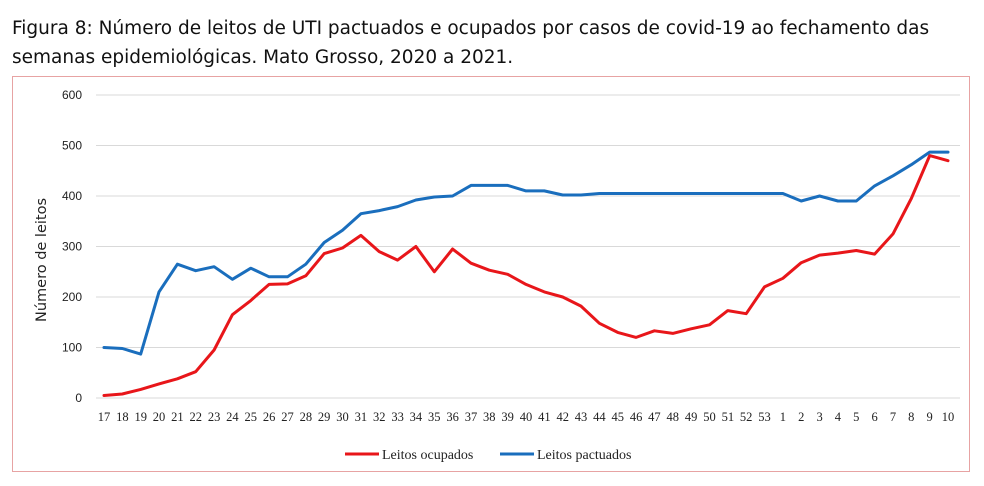  I want to click on x-tick-label: 20, so click(159, 417).